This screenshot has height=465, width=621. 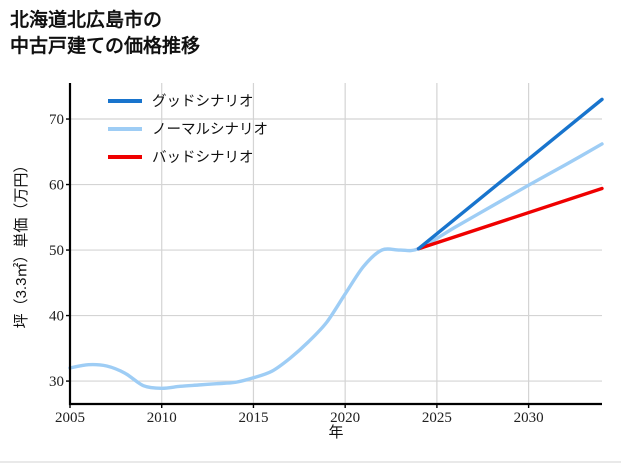 I want to click on x-tick-label: 2030, so click(x=529, y=418).